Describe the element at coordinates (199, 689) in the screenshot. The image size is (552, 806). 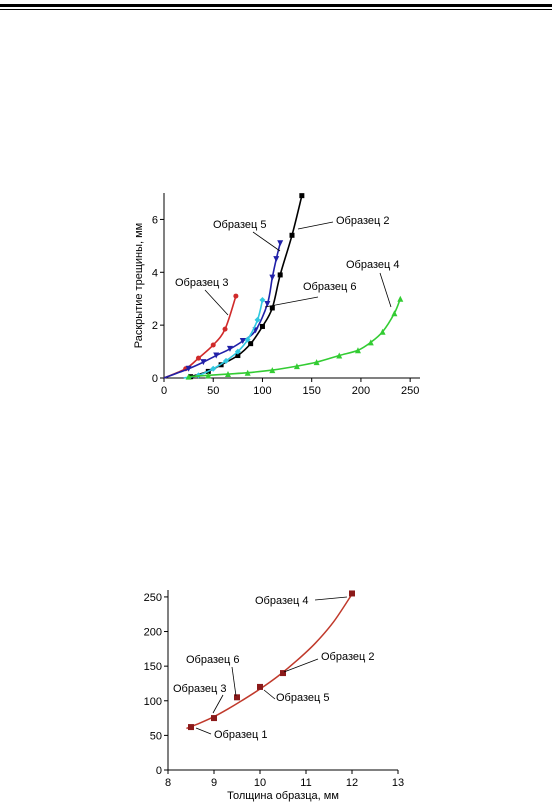
I see `point-label: Образец 3` at that location.